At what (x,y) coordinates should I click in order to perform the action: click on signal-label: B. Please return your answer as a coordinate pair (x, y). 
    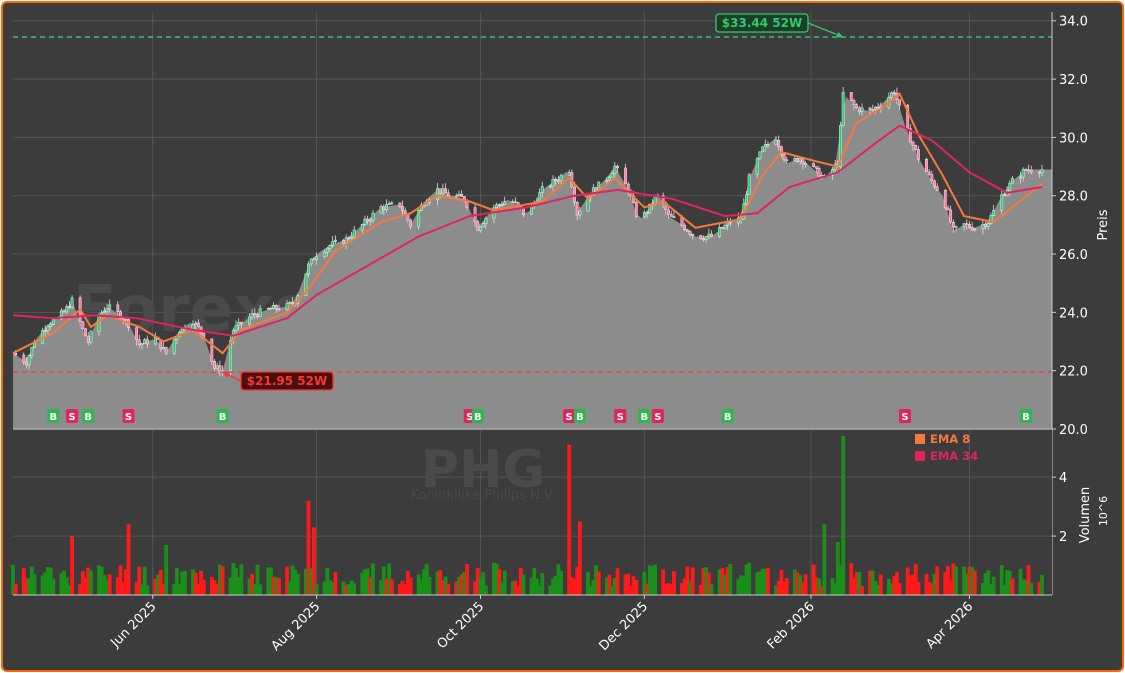
    Looking at the image, I should click on (728, 417).